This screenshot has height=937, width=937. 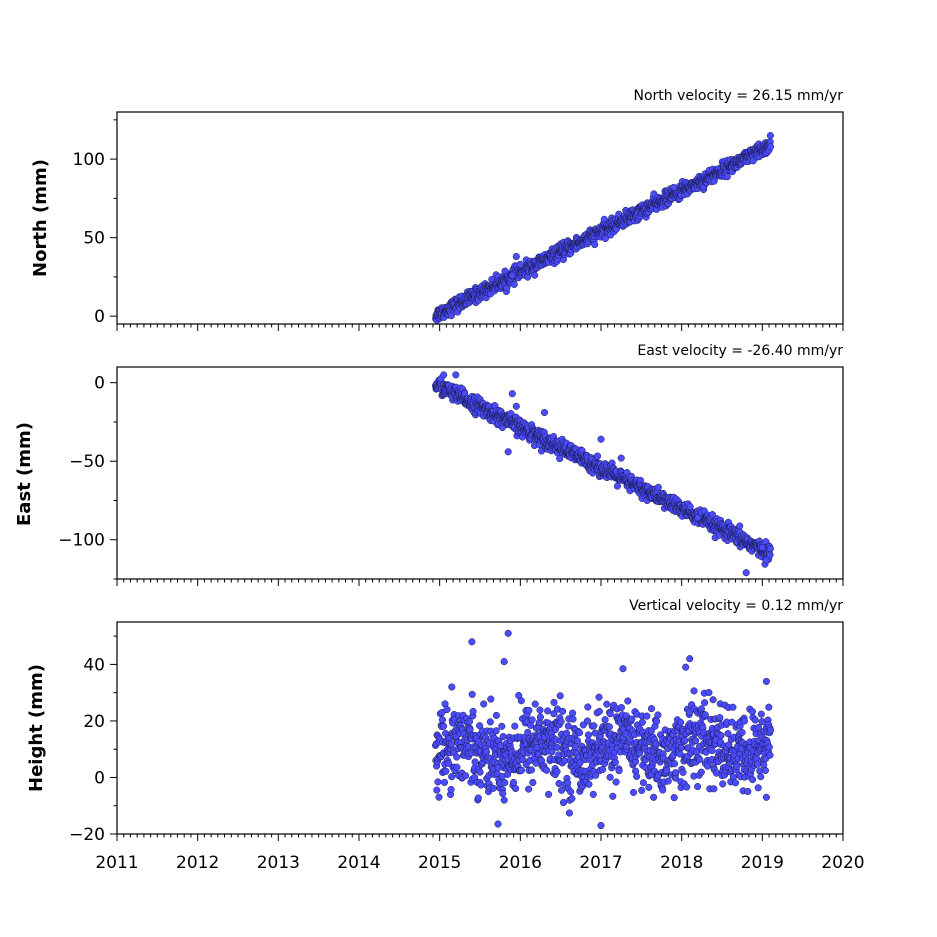 What do you see at coordinates (520, 863) in the screenshot?
I see `x-tick-label: 2016` at bounding box center [520, 863].